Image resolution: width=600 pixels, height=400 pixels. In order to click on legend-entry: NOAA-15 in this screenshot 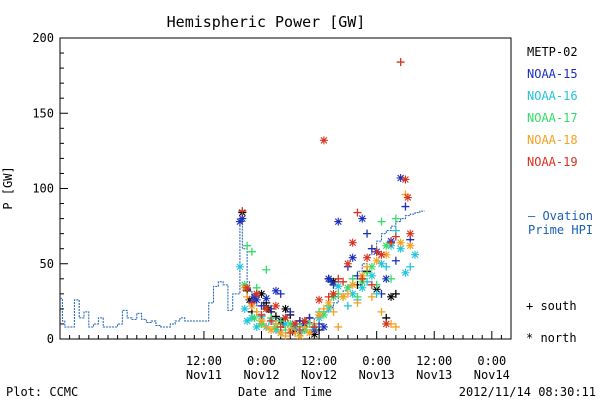, I will do `click(552, 74)`.